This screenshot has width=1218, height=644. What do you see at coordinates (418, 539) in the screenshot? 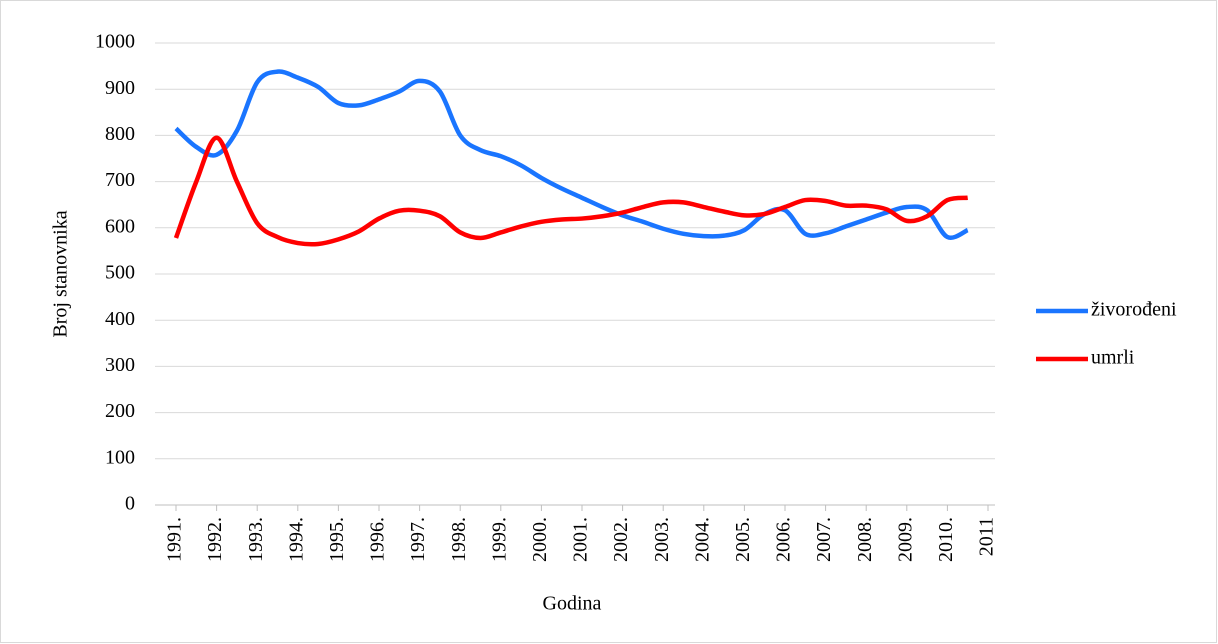
I see `x-tick-label: 1997.` at bounding box center [418, 539].